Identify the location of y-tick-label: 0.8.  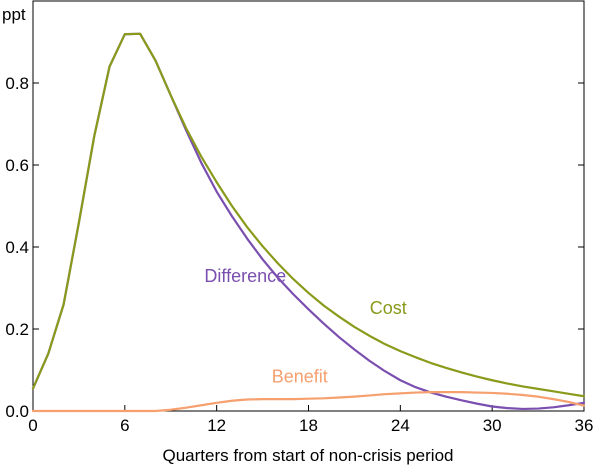
(17, 83).